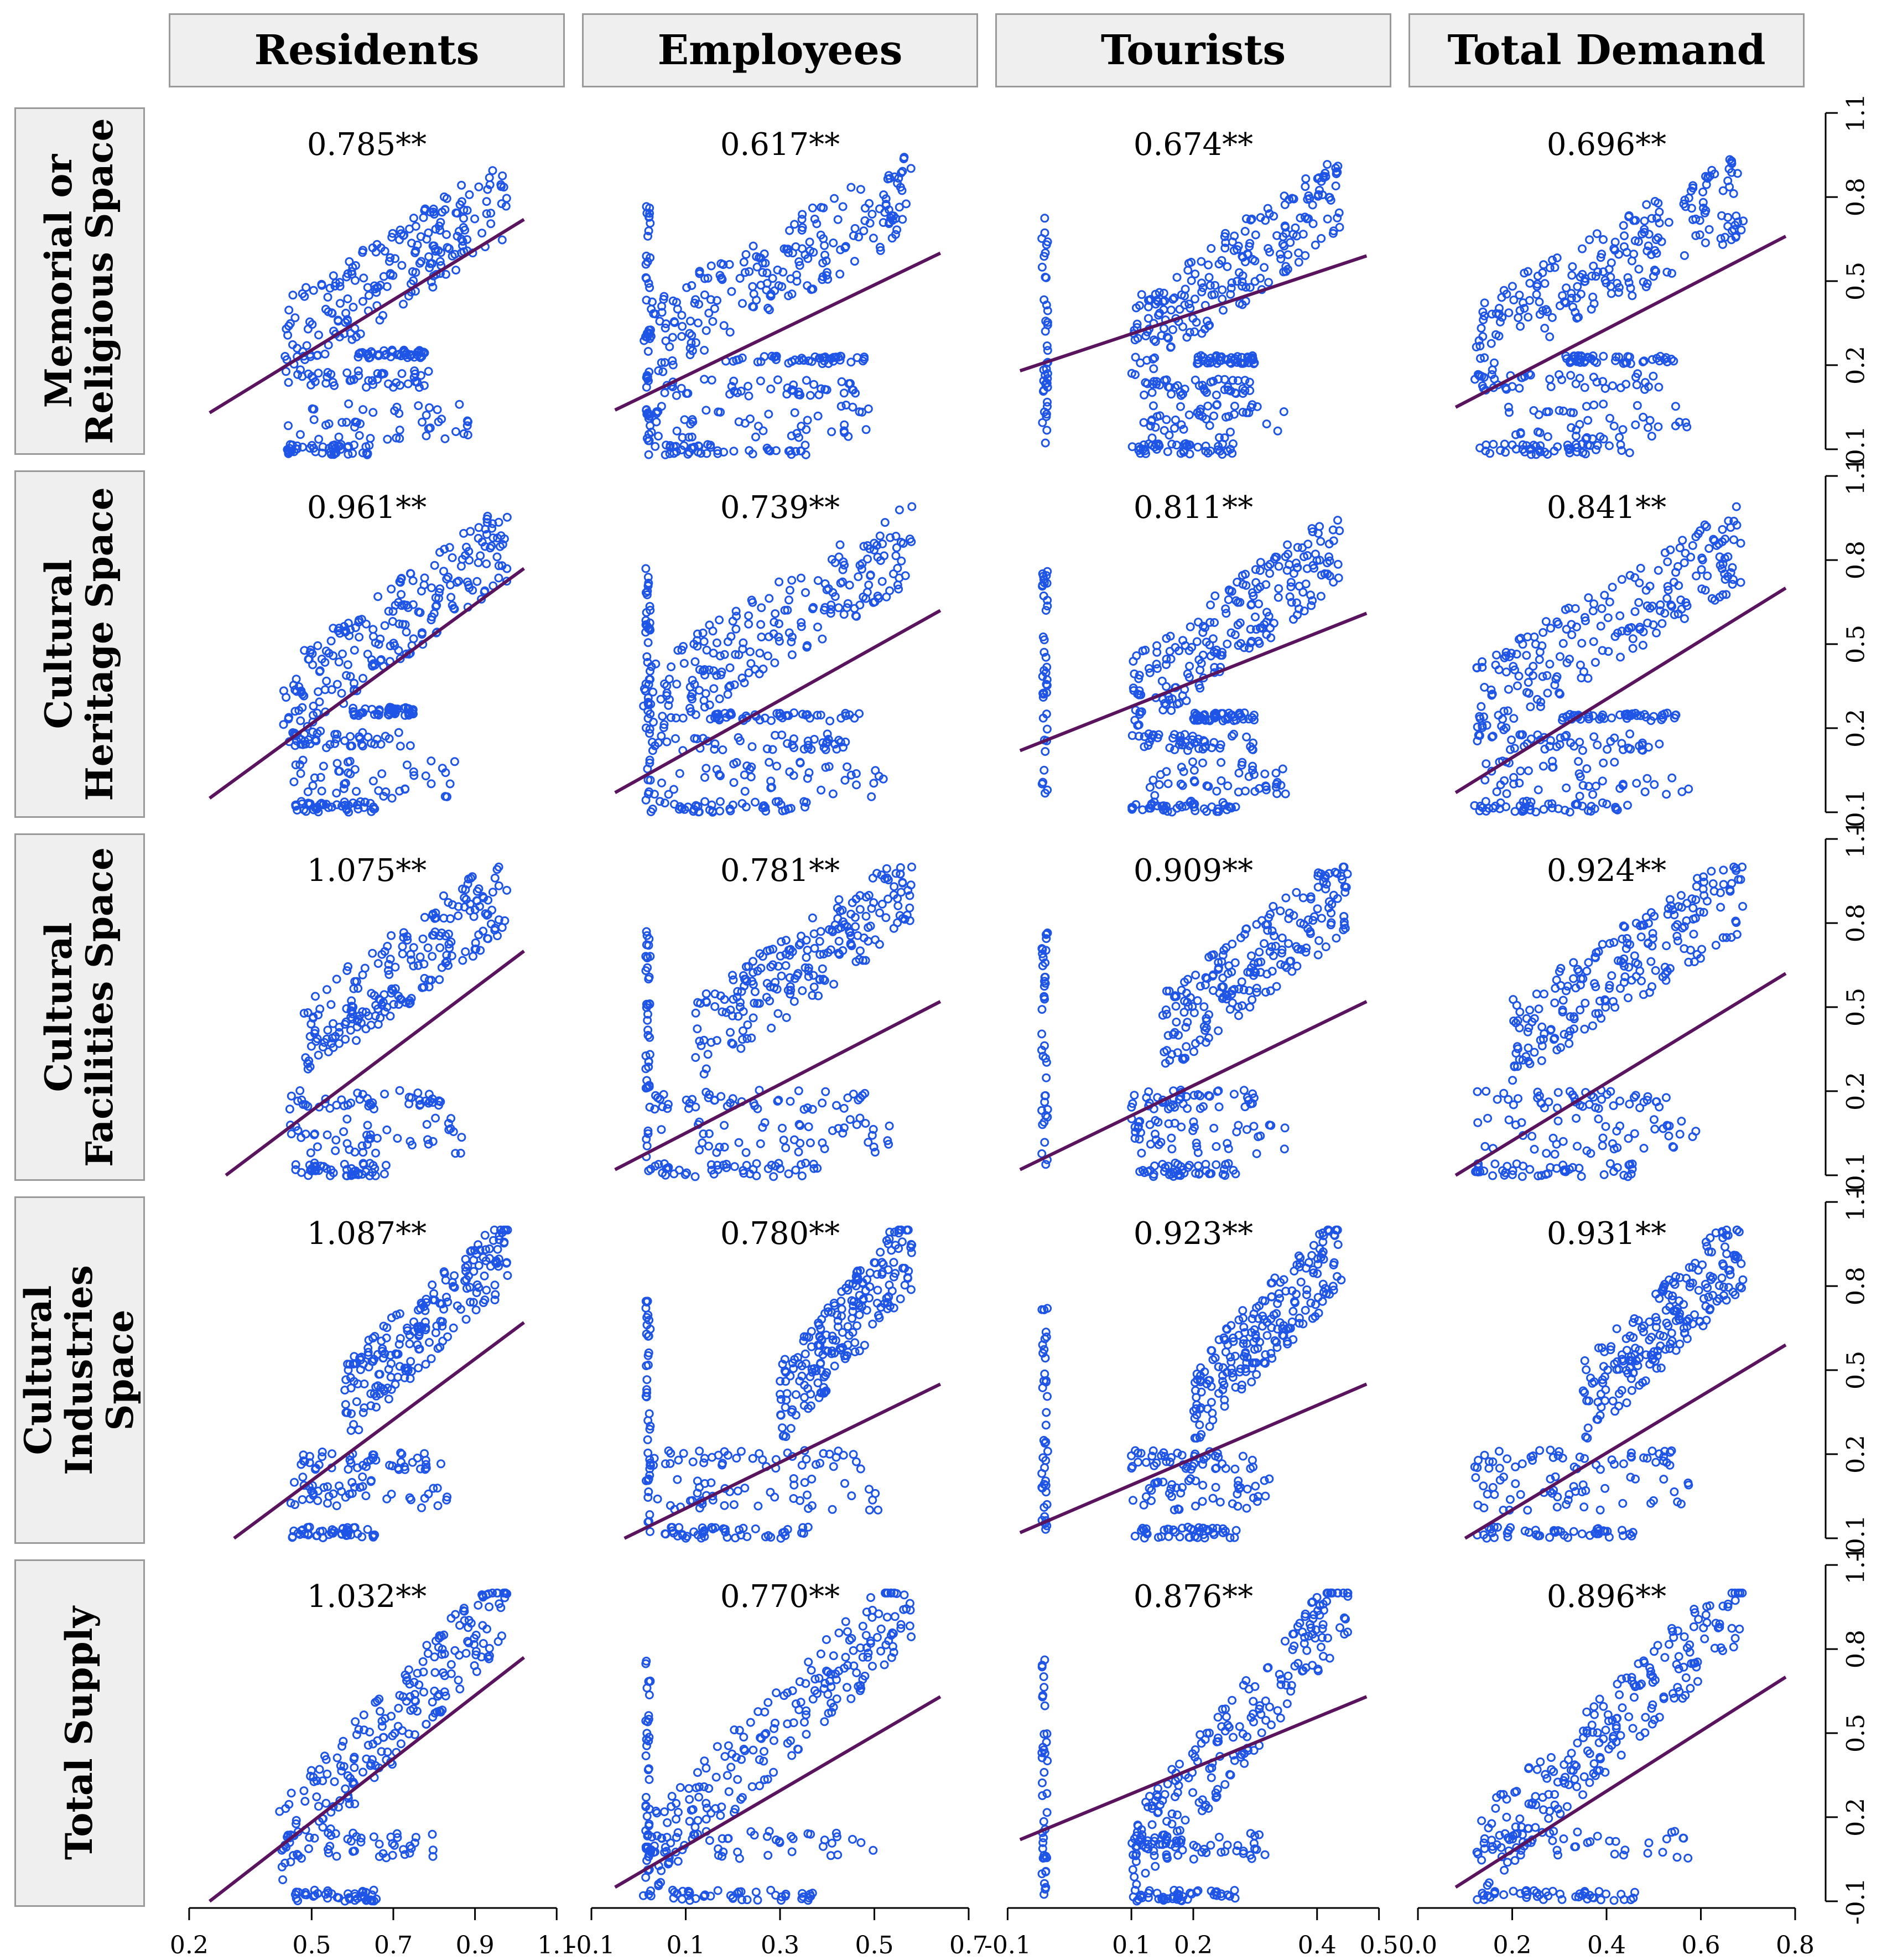 The height and width of the screenshot is (1960, 1892). What do you see at coordinates (367, 145) in the screenshot?
I see `coefficient-label: 0.785**` at bounding box center [367, 145].